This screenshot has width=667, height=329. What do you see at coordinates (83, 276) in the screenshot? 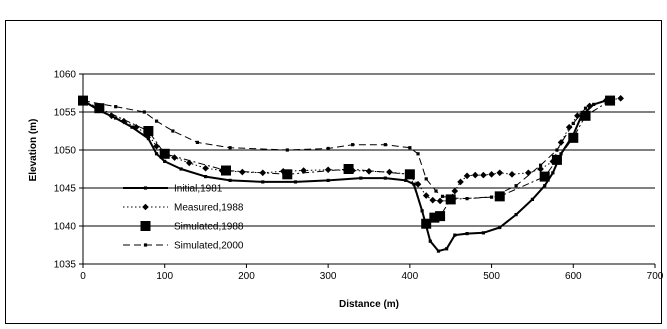
I see `x-tick-label: 0` at bounding box center [83, 276].